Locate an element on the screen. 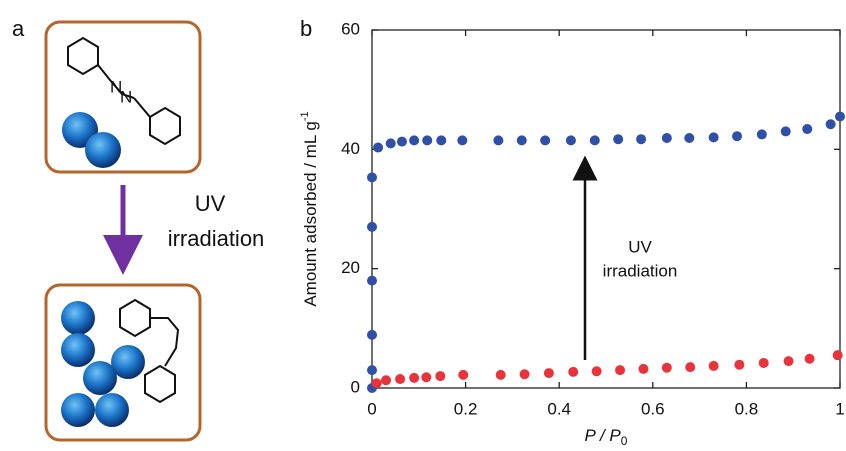 This screenshot has height=451, width=846. y-tick-label: 20 is located at coordinates (350, 267).